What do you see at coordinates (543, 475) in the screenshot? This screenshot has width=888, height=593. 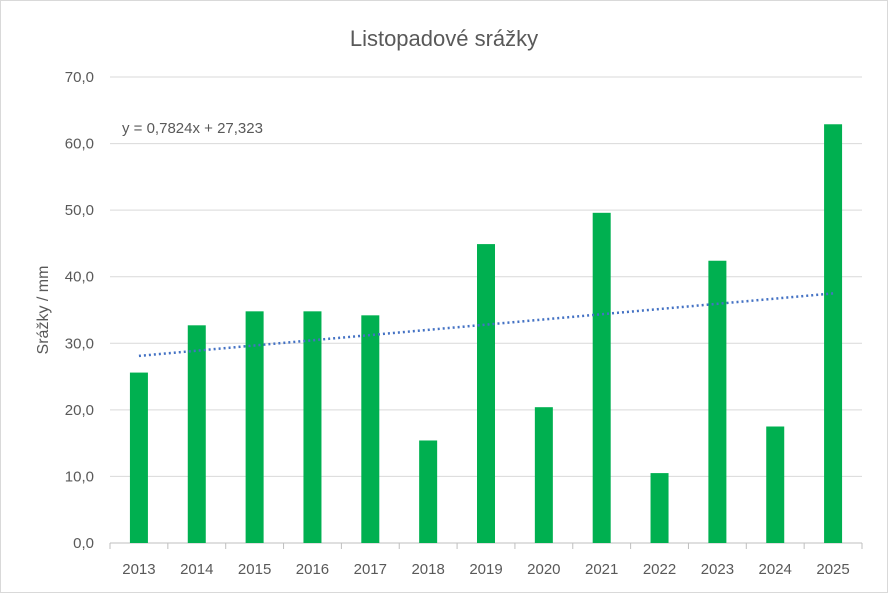 I see `bar-2020` at bounding box center [543, 475].